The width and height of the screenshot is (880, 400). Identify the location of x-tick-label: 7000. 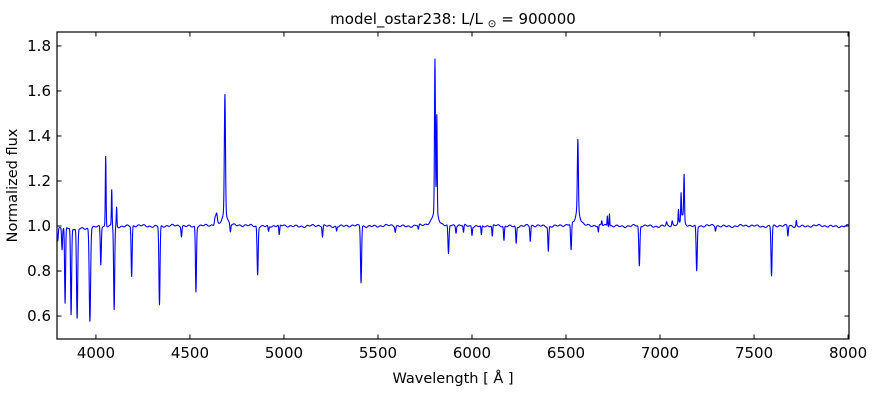
(660, 353).